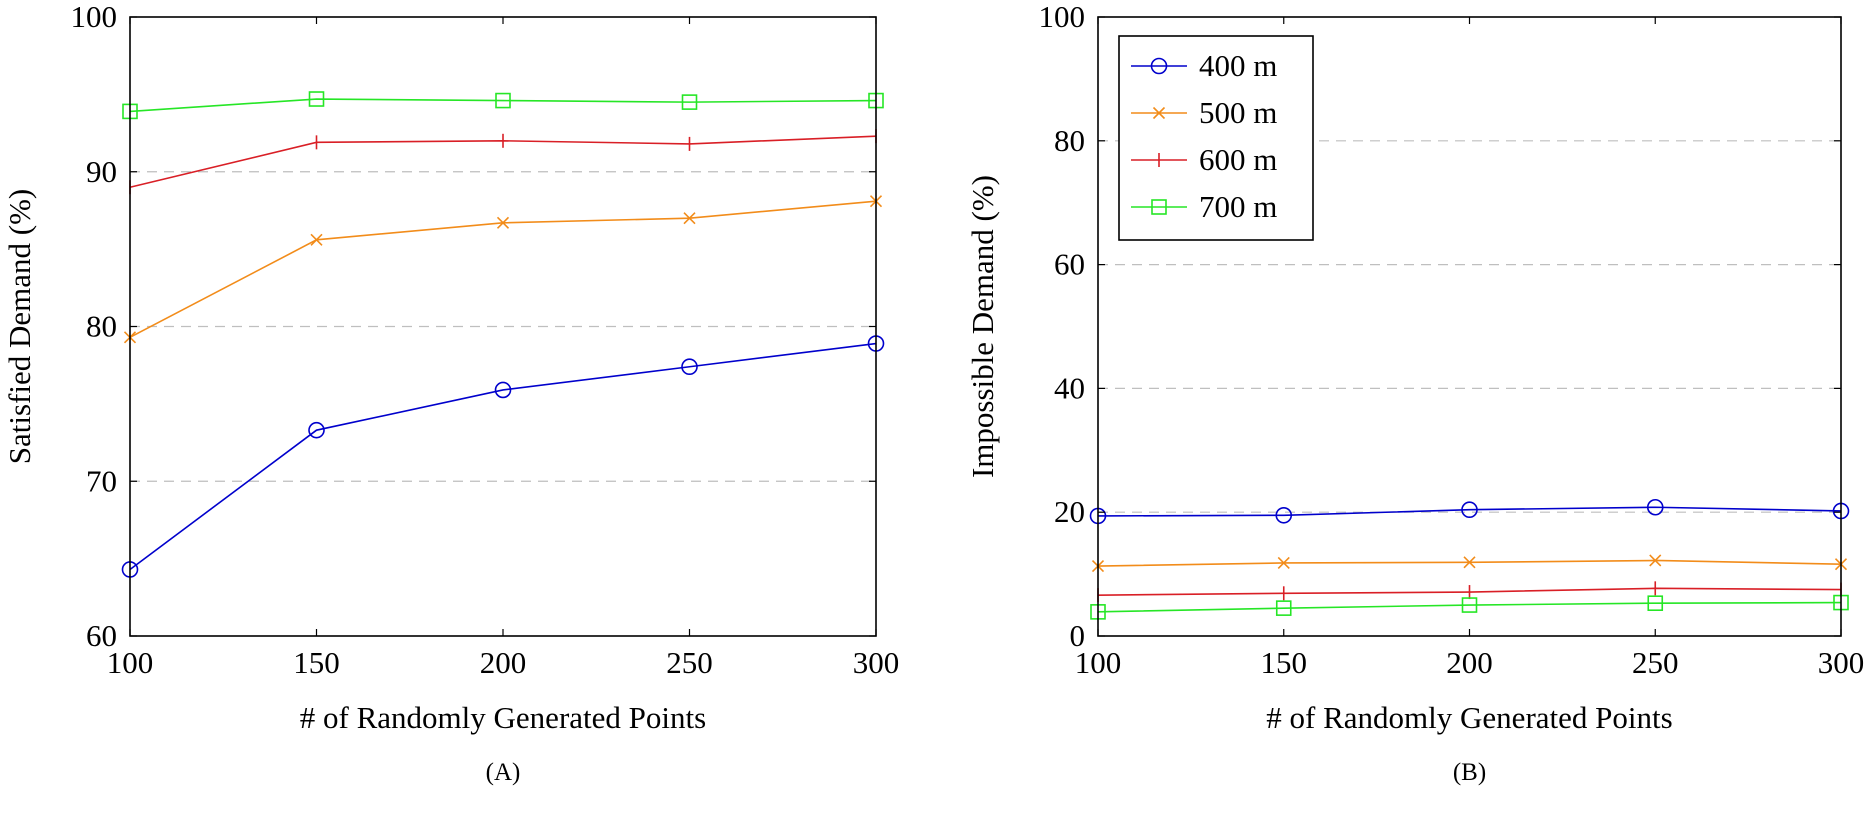 Image resolution: width=1871 pixels, height=817 pixels. Describe the element at coordinates (1238, 65) in the screenshot. I see `legend-label: 400 m` at that location.